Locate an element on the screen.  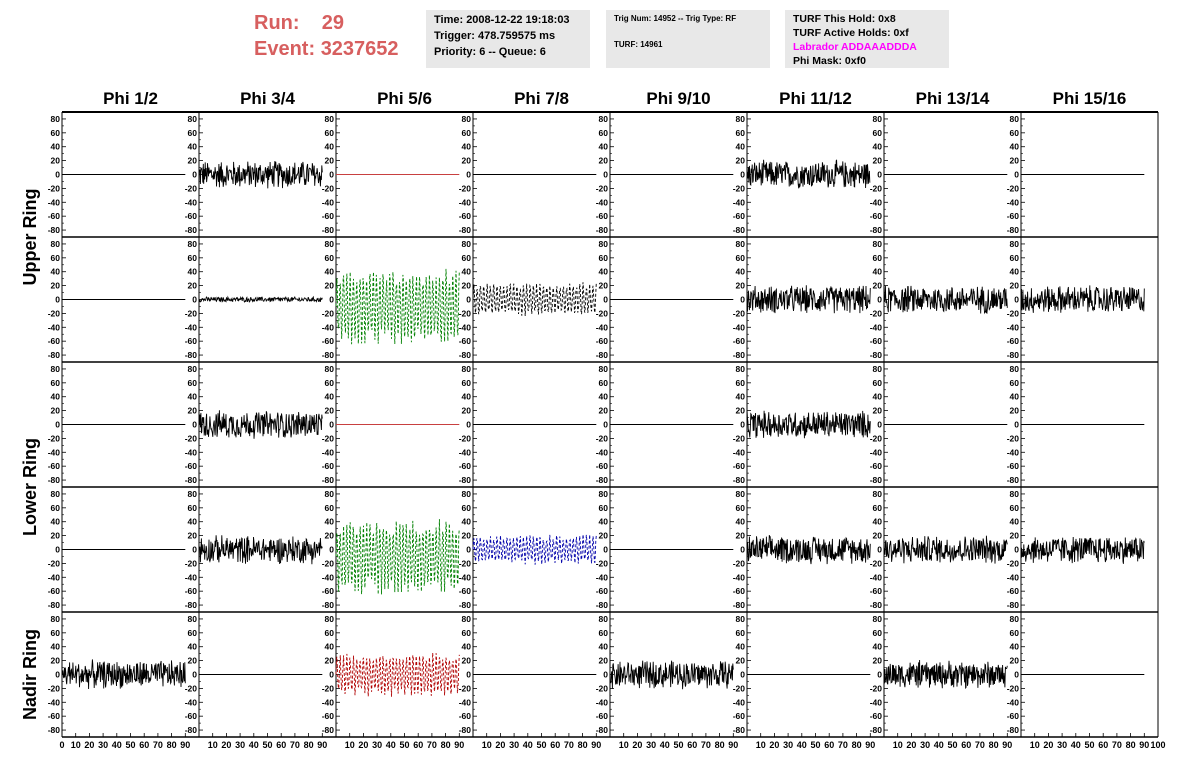
x-tick-label: 80 is located at coordinates (994, 745).